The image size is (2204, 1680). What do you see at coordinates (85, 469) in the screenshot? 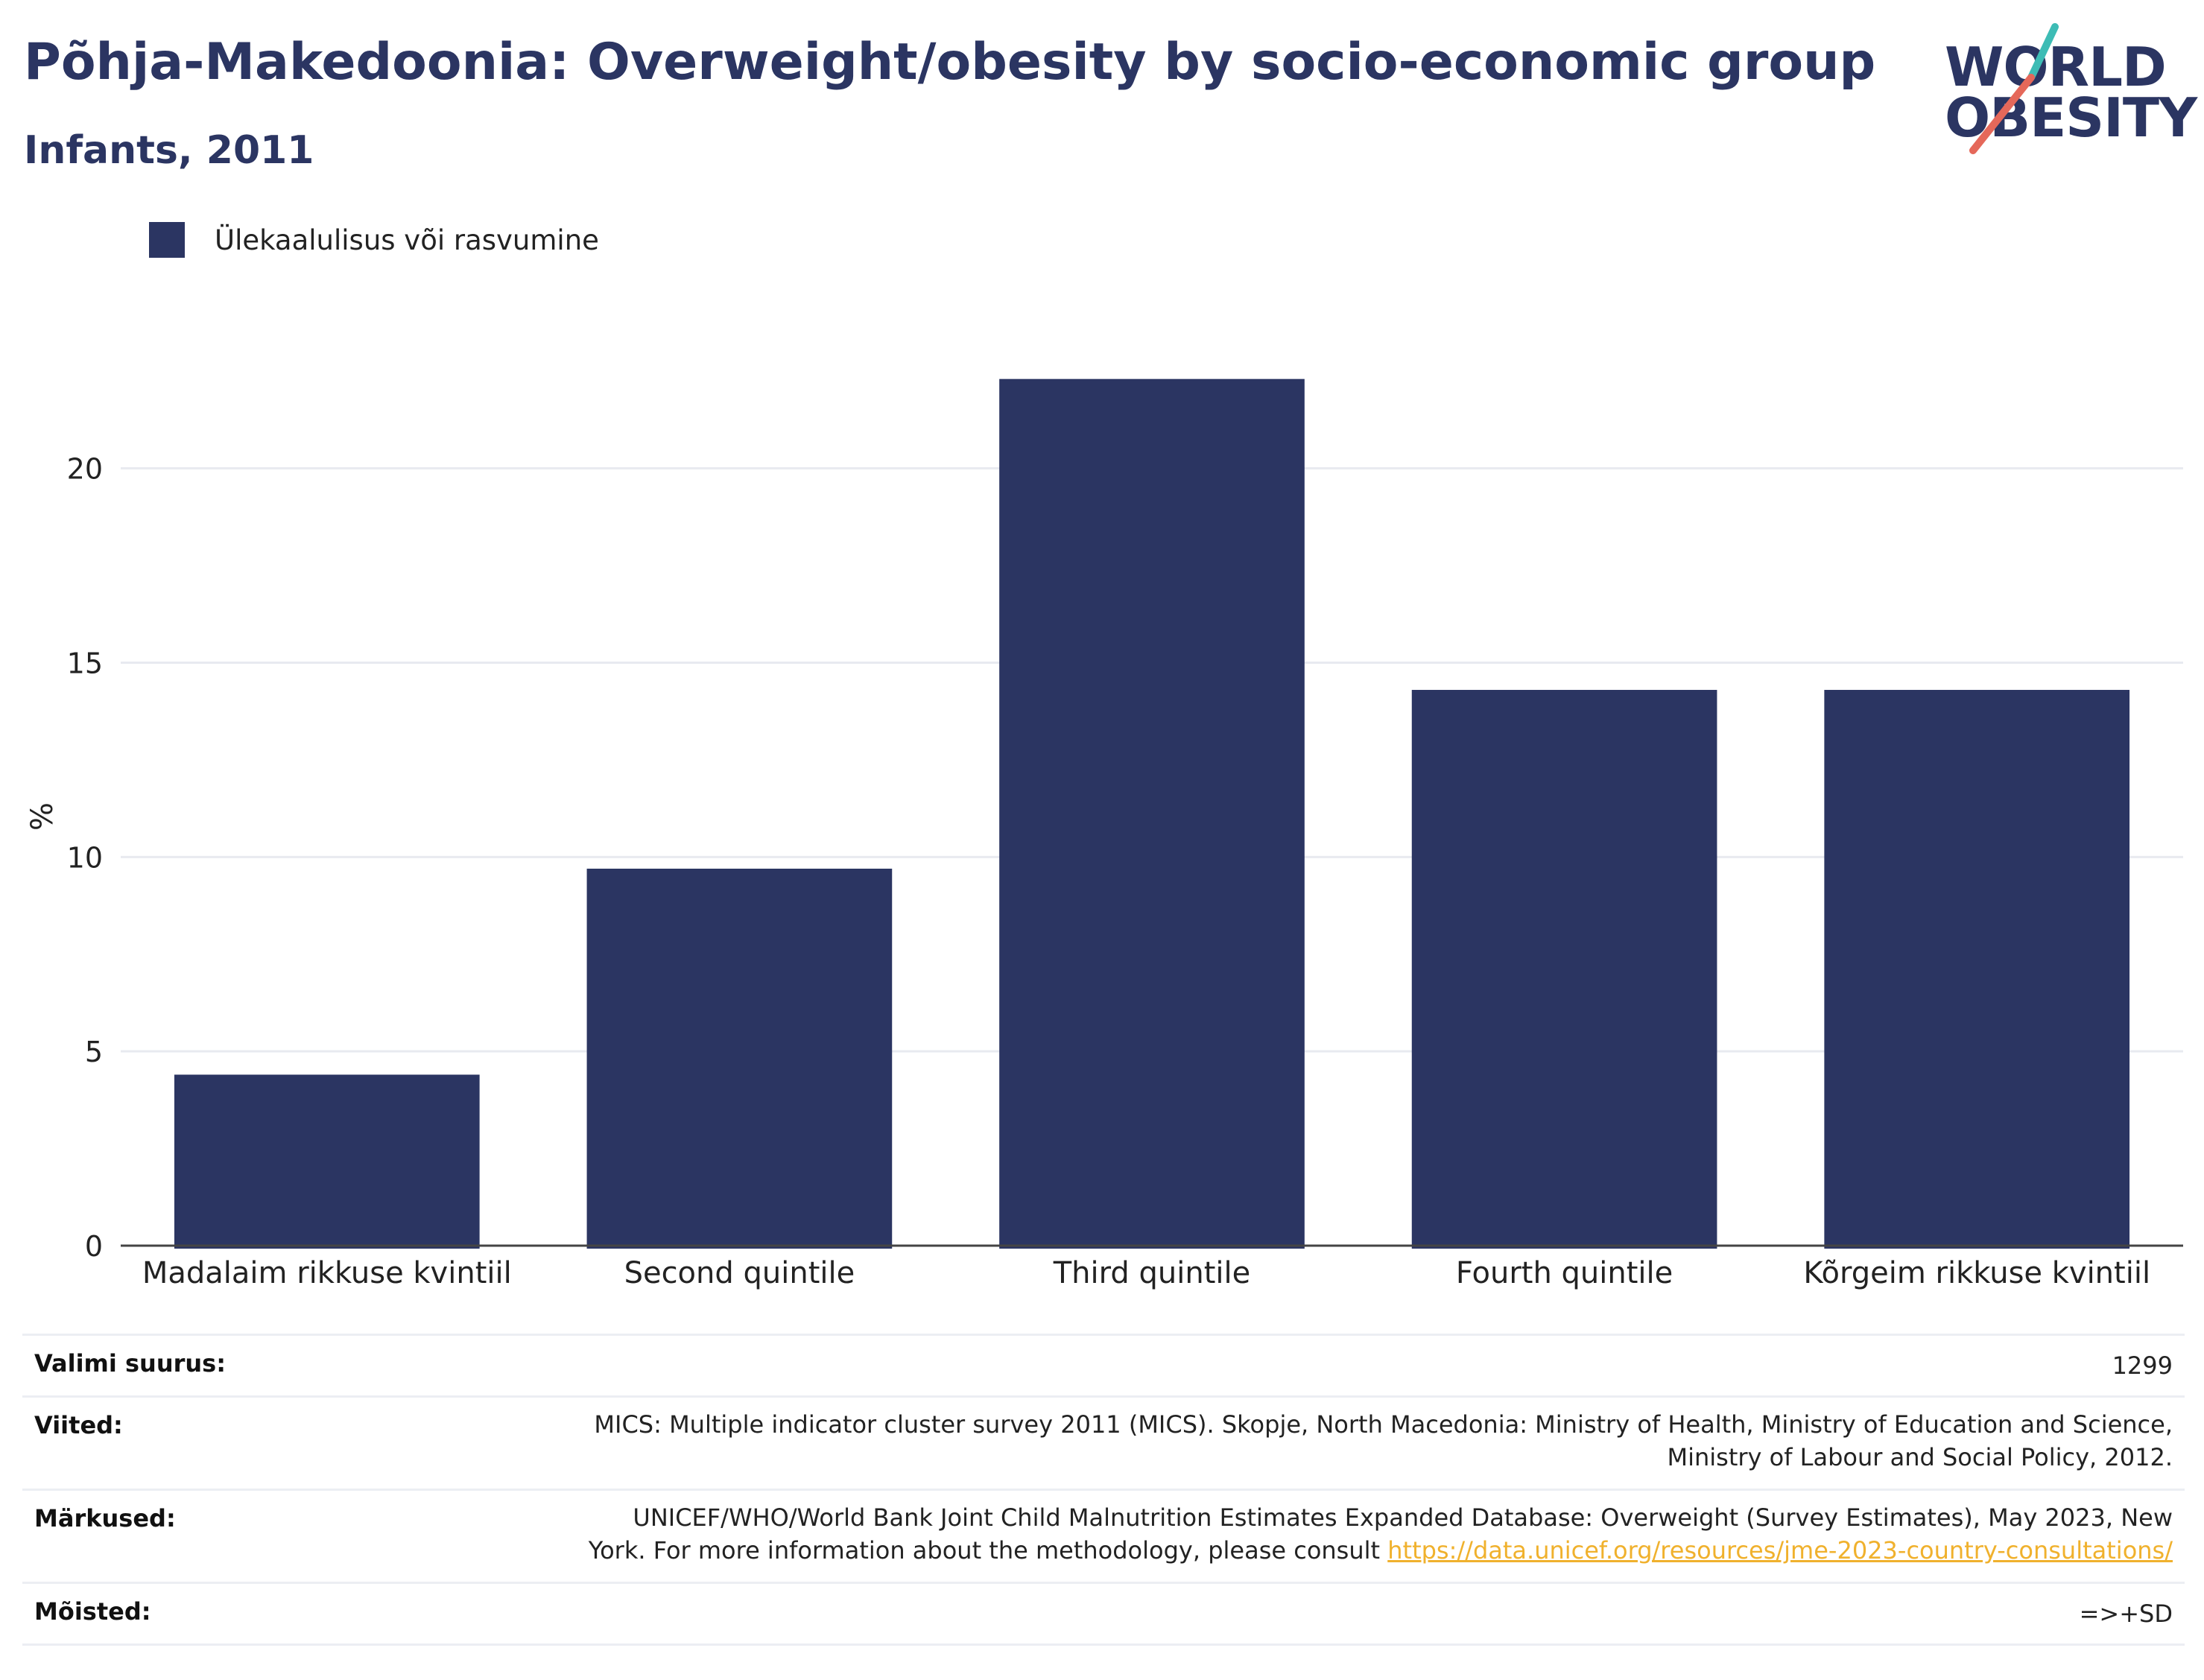
I see `y-tick-label: 20` at bounding box center [85, 469].